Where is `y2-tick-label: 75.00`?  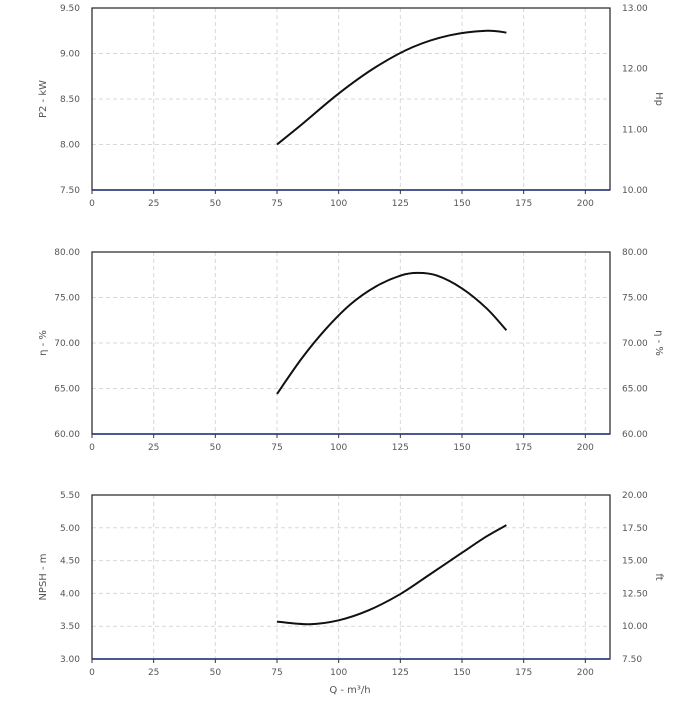 y2-tick-label: 75.00 is located at coordinates (635, 299).